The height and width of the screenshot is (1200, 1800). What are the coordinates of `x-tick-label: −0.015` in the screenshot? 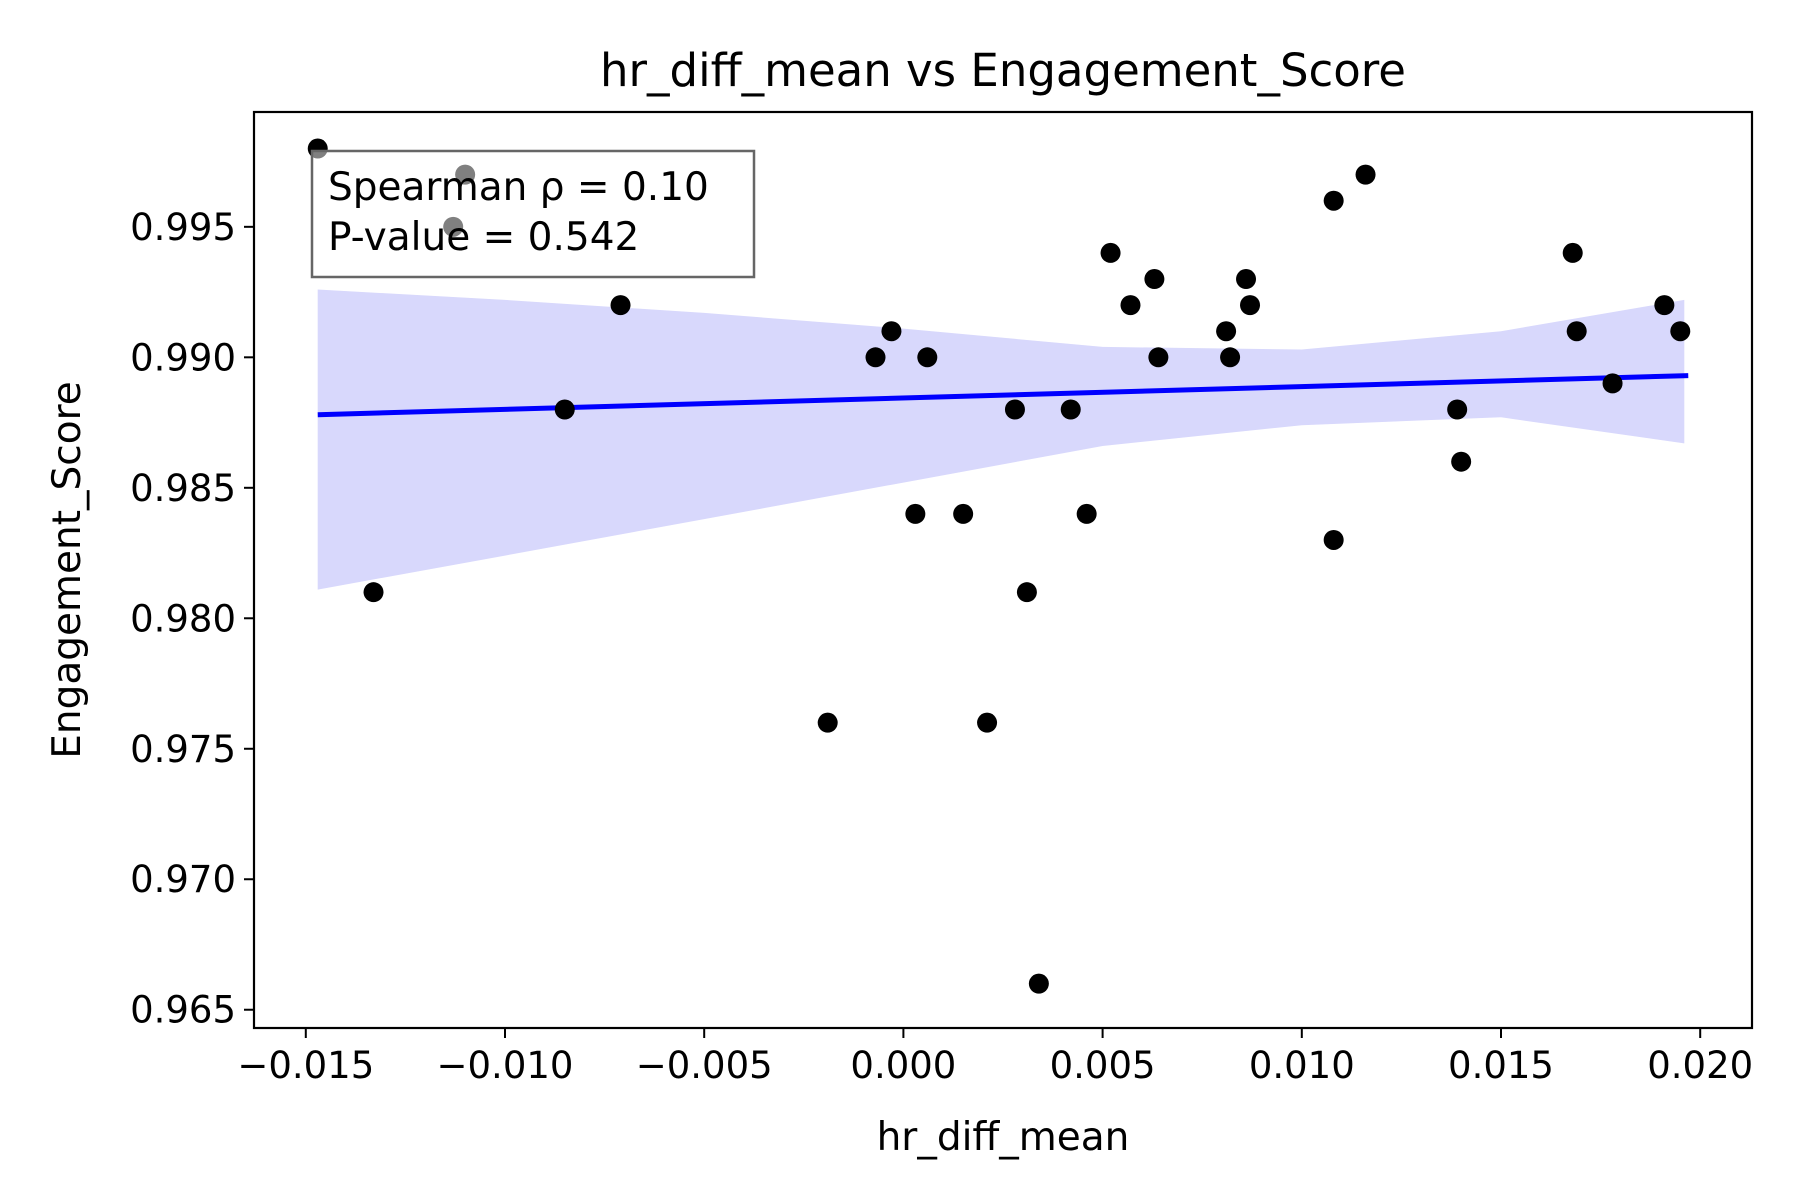 It's located at (305, 1065).